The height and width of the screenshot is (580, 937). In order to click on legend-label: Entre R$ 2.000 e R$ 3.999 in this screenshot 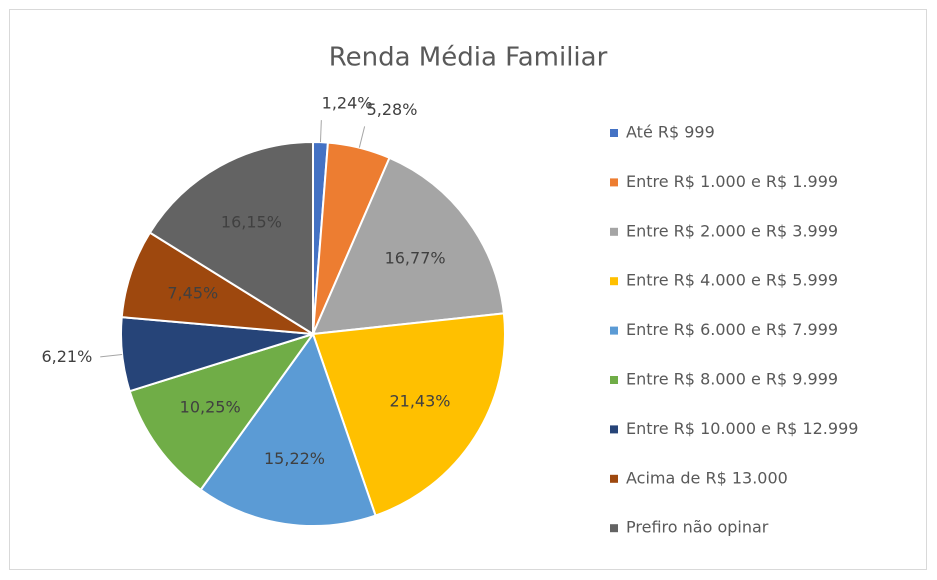, I will do `click(732, 230)`.